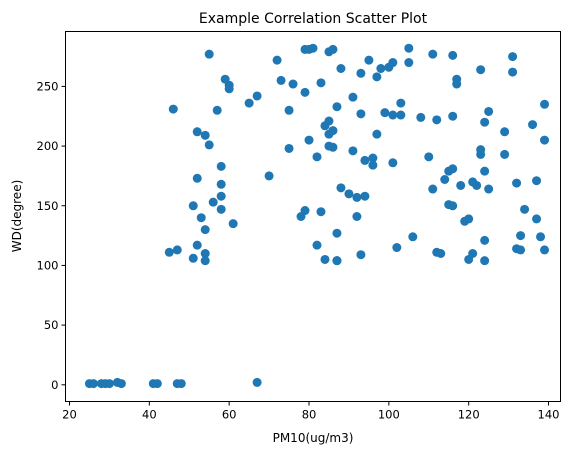 Image resolution: width=571 pixels, height=455 pixels. What do you see at coordinates (48, 206) in the screenshot?
I see `y-tick-label: 150` at bounding box center [48, 206].